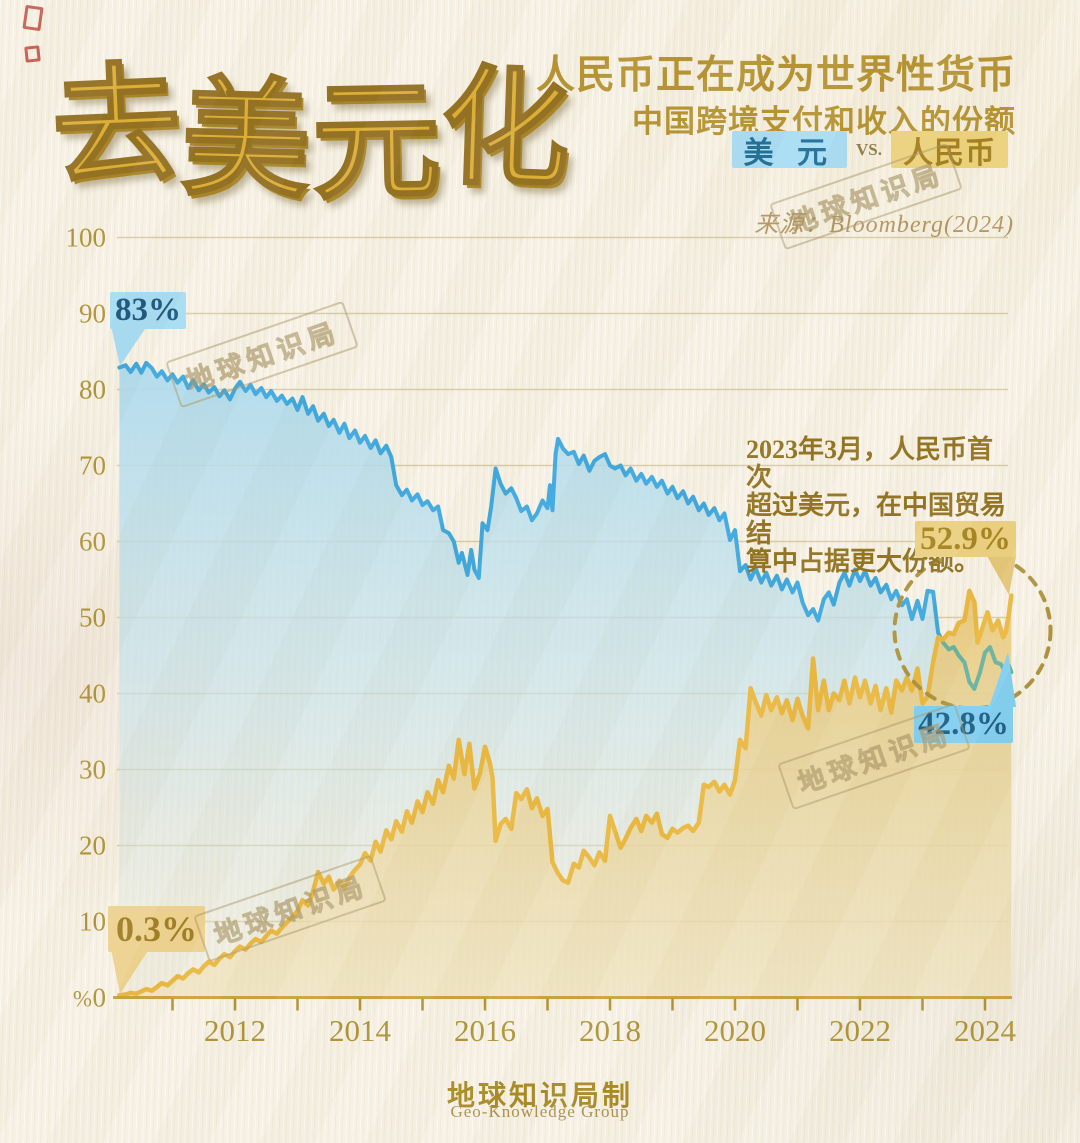 The height and width of the screenshot is (1143, 1080). I want to click on title-char: 元, so click(377, 143).